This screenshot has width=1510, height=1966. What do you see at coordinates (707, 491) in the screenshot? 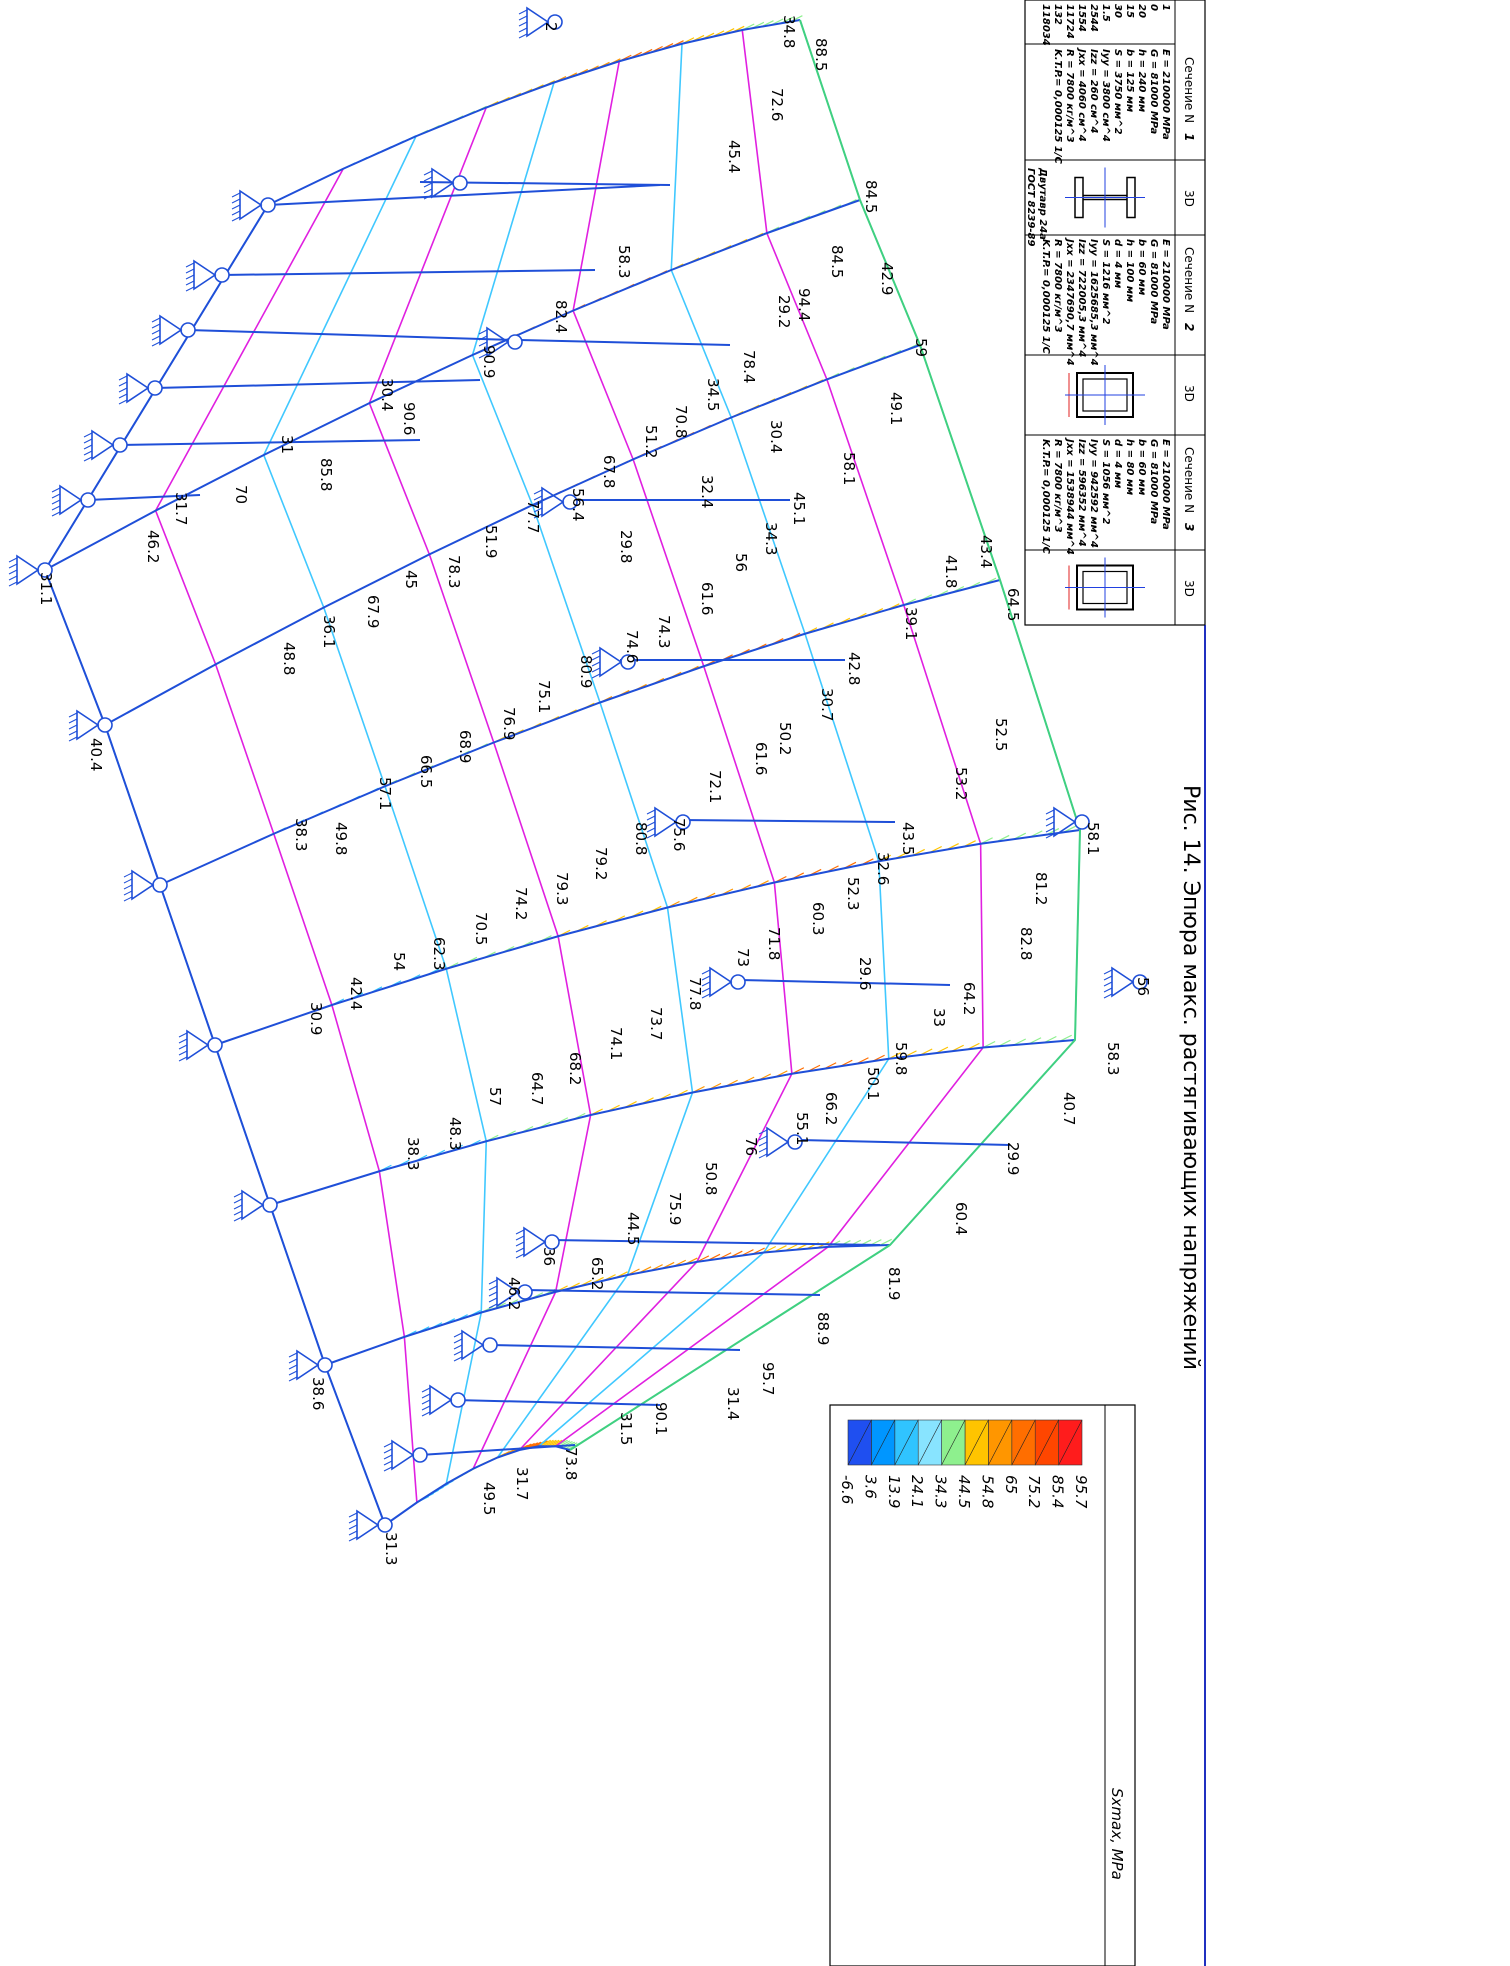
I see `node-label: 32.4` at bounding box center [707, 491].